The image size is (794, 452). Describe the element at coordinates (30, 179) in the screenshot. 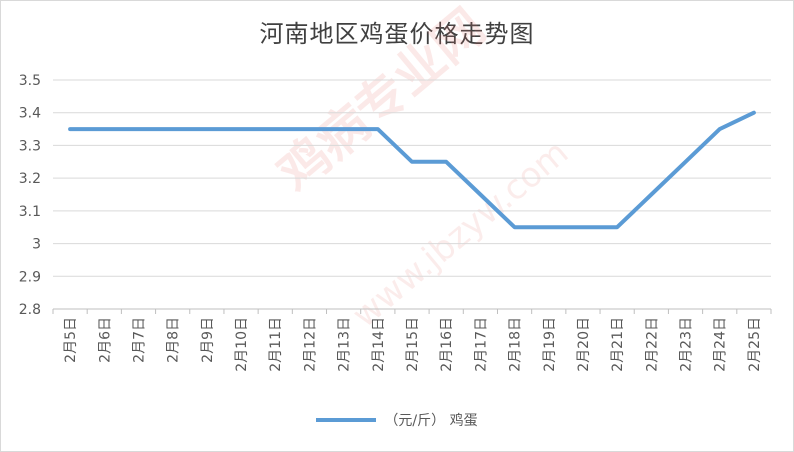

I see `y-tick-label: 3.2` at that location.